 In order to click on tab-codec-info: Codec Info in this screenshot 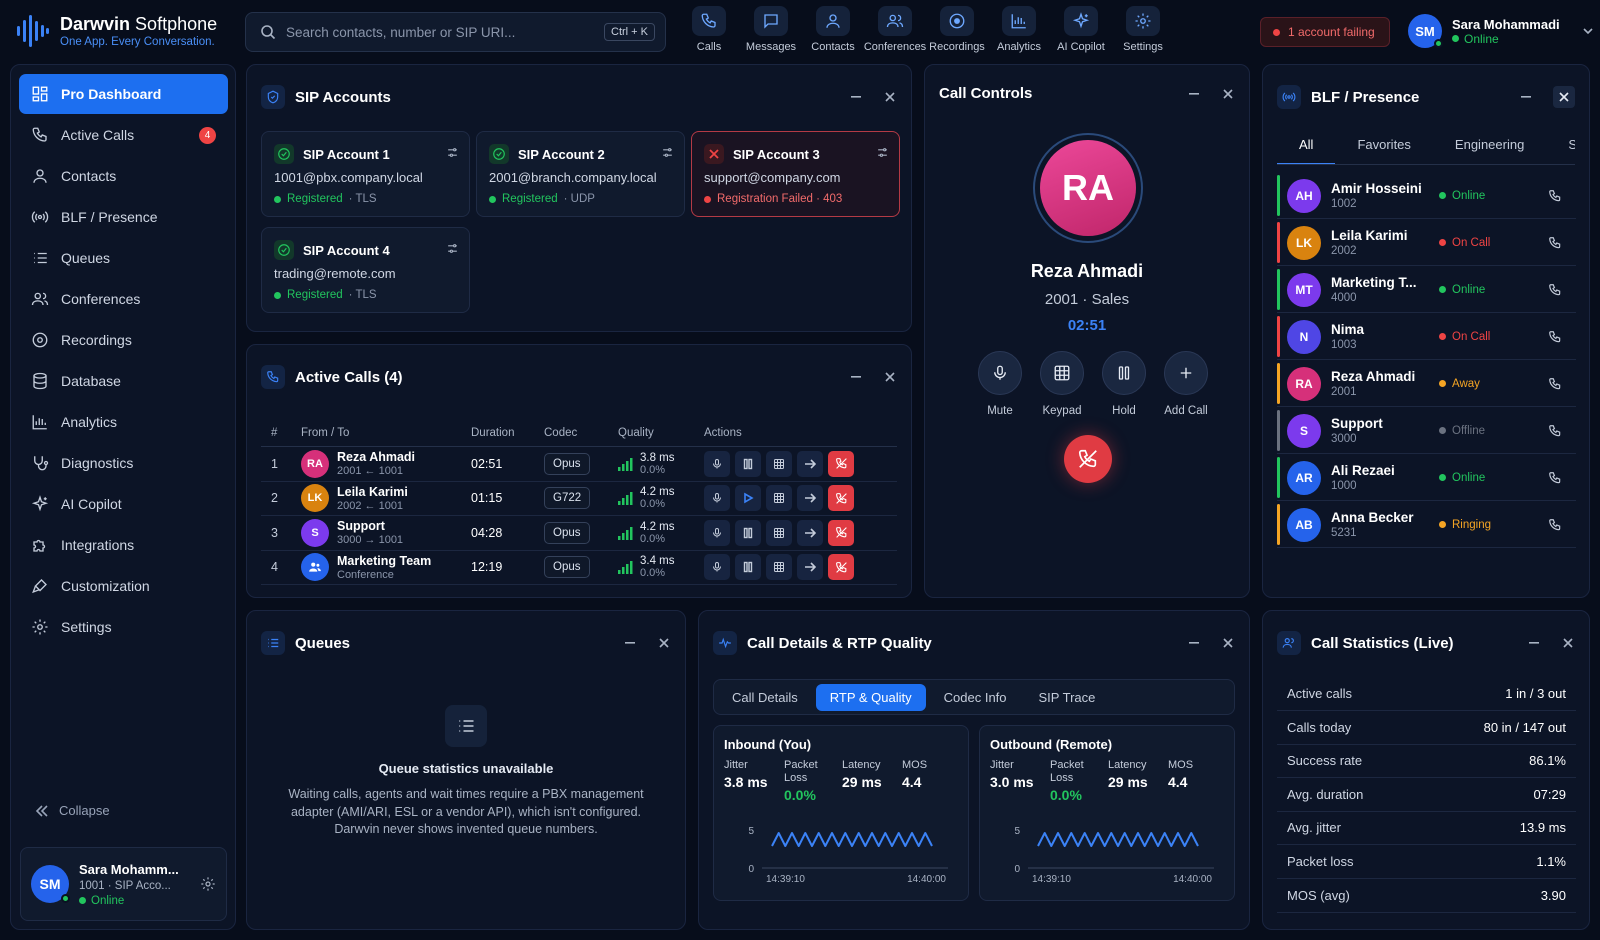, I will do `click(975, 697)`.